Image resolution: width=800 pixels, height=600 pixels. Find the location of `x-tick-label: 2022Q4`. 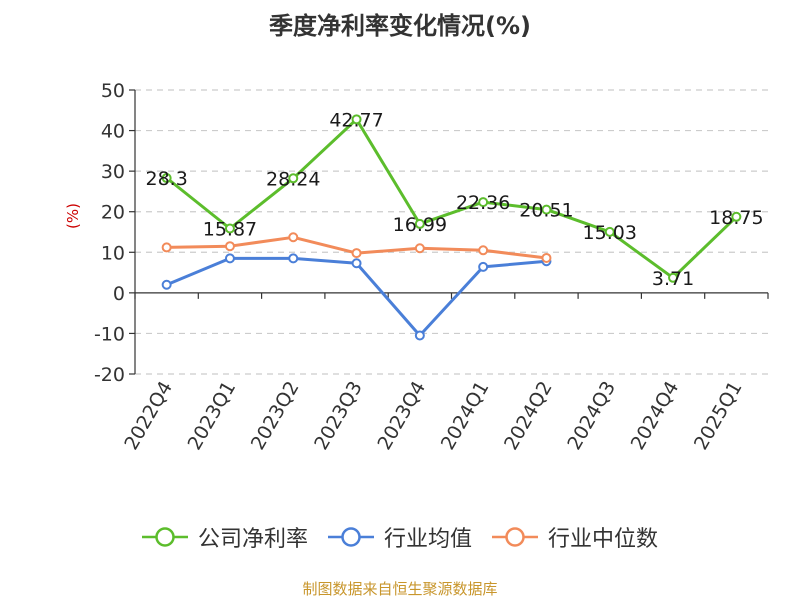

x-tick-label: 2022Q4 is located at coordinates (148, 416).